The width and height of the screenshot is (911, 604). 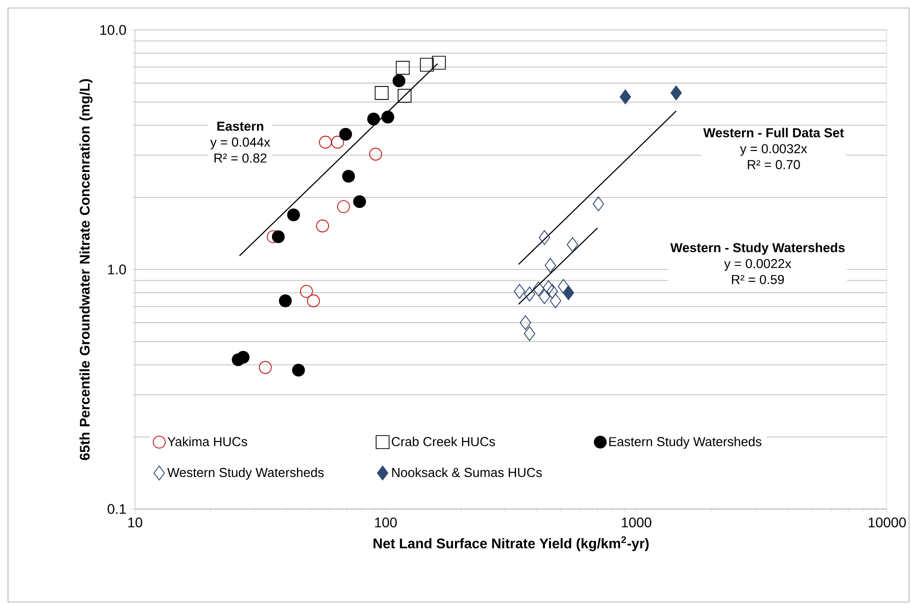 I want to click on annotation: y = 0.0022x, so click(x=758, y=265).